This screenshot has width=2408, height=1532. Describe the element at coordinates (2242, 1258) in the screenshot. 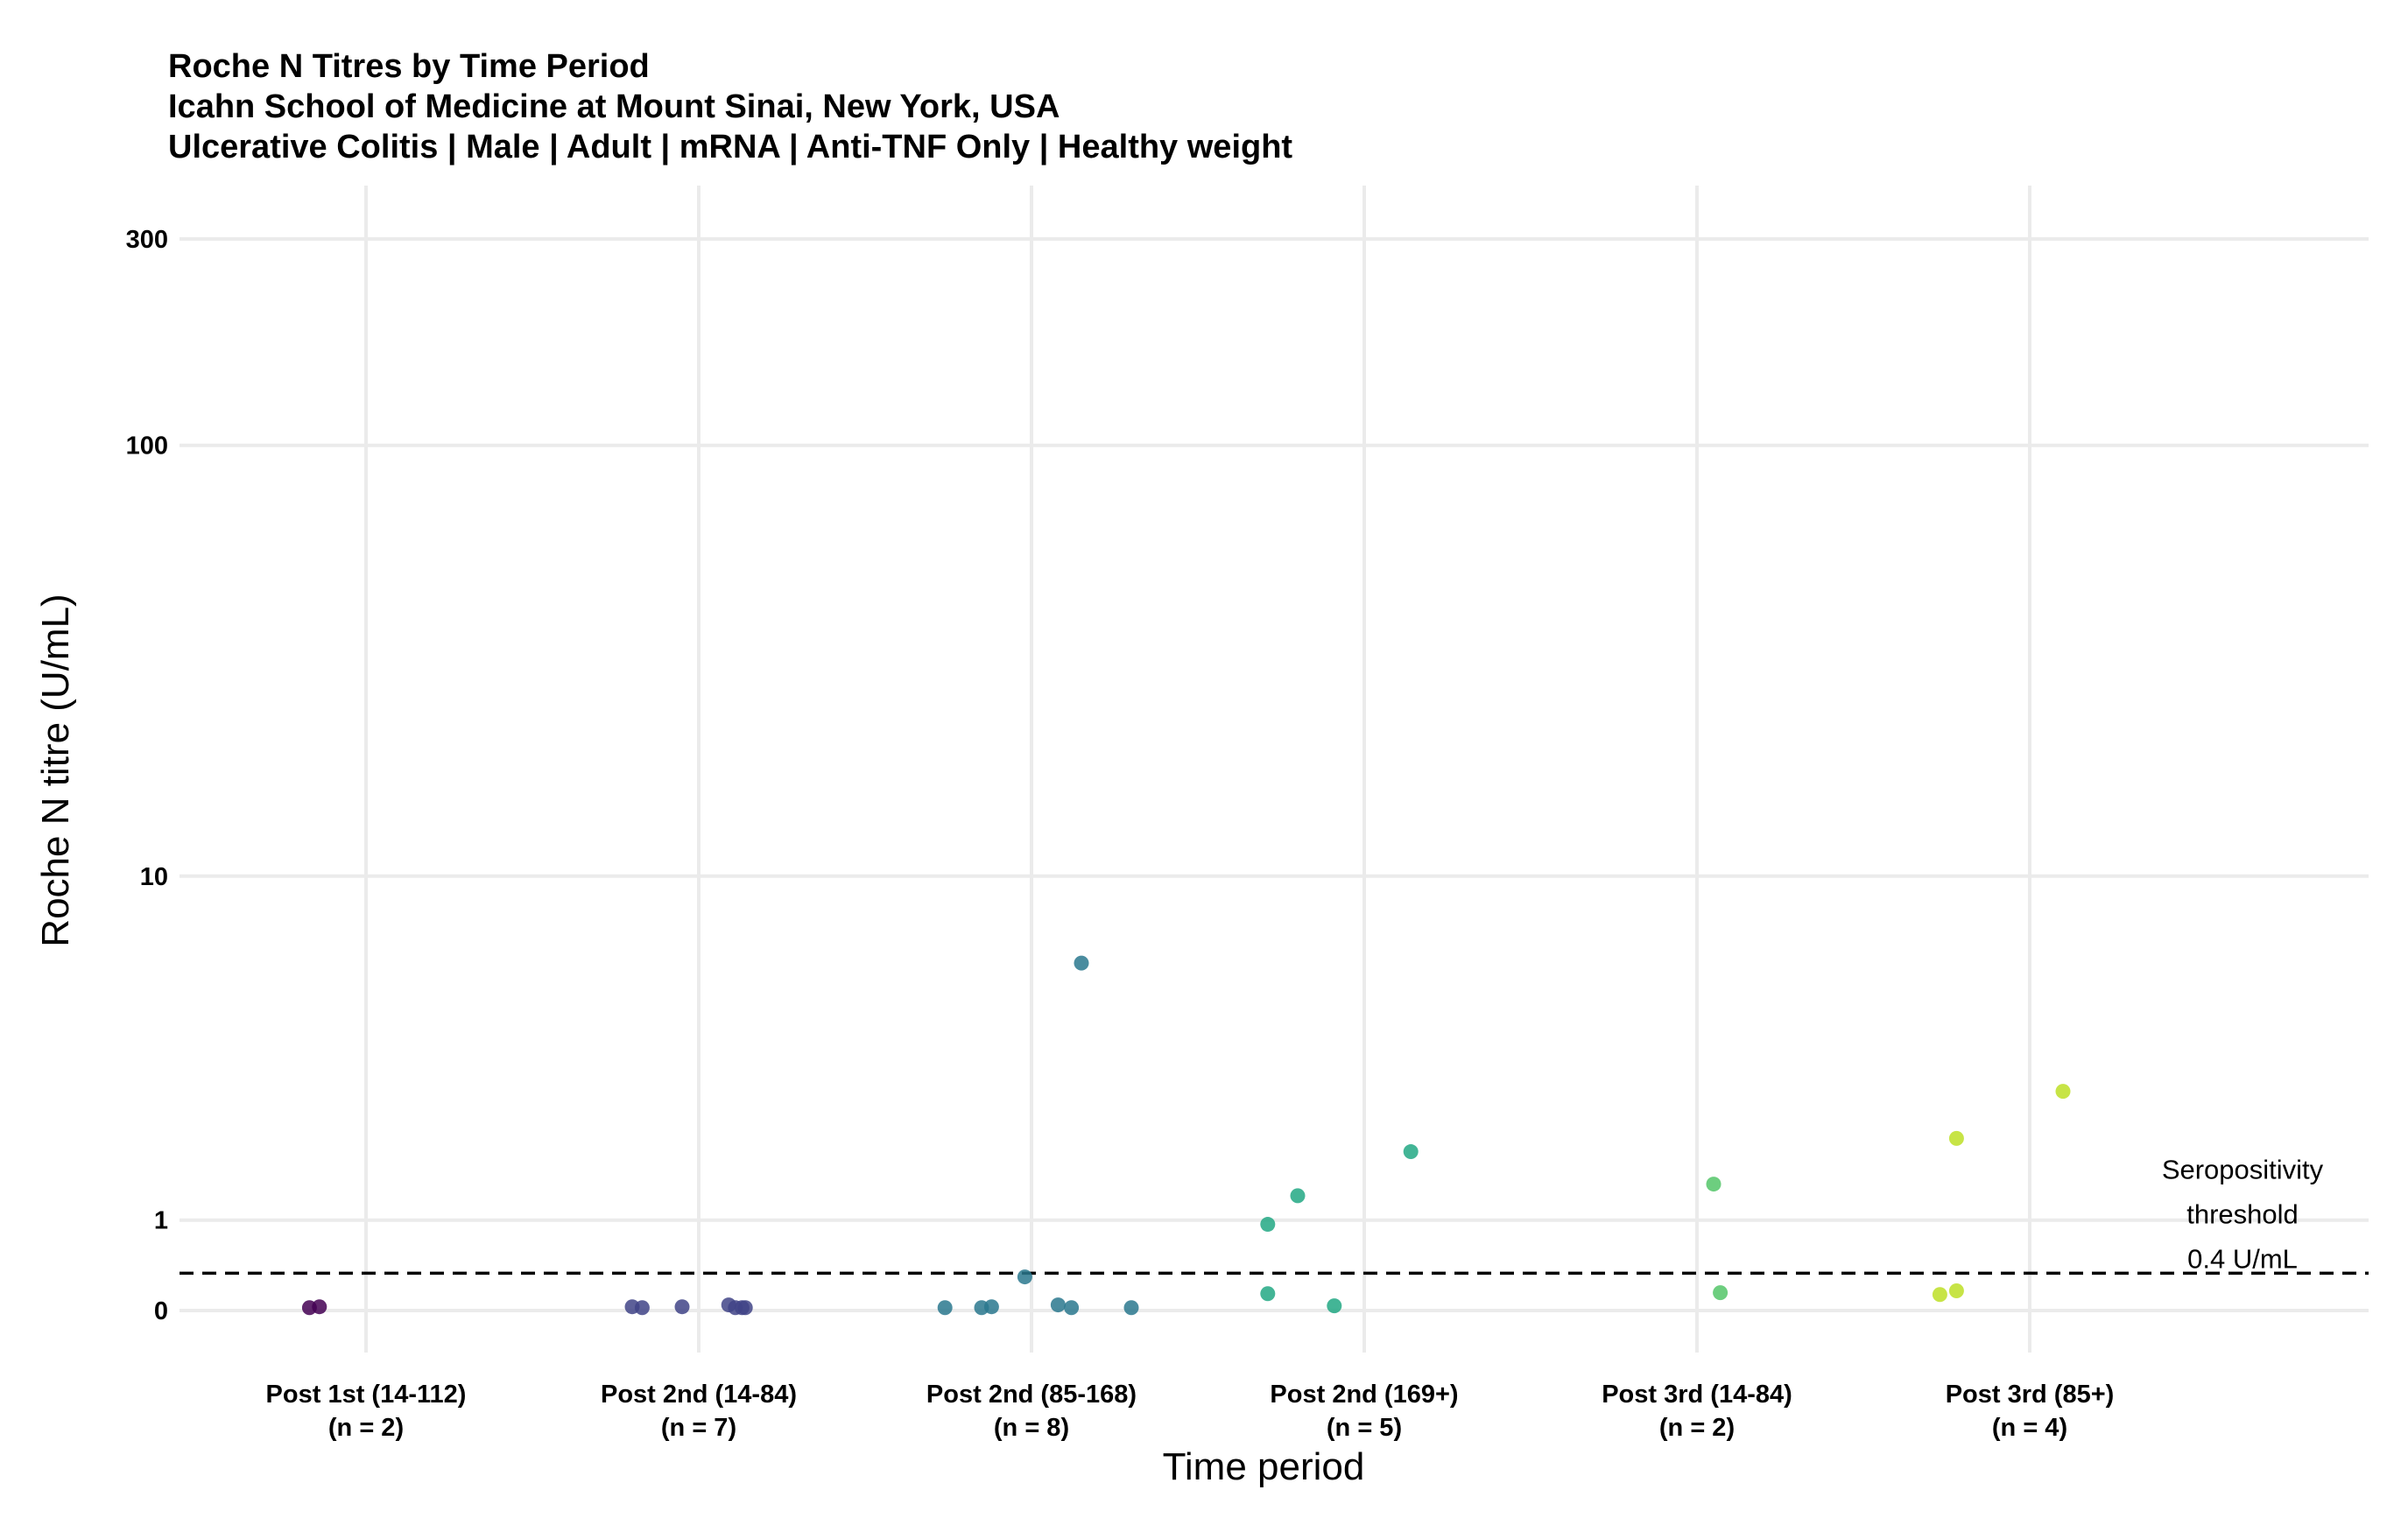

I see `threshold-label: 0.4 U/mL` at that location.